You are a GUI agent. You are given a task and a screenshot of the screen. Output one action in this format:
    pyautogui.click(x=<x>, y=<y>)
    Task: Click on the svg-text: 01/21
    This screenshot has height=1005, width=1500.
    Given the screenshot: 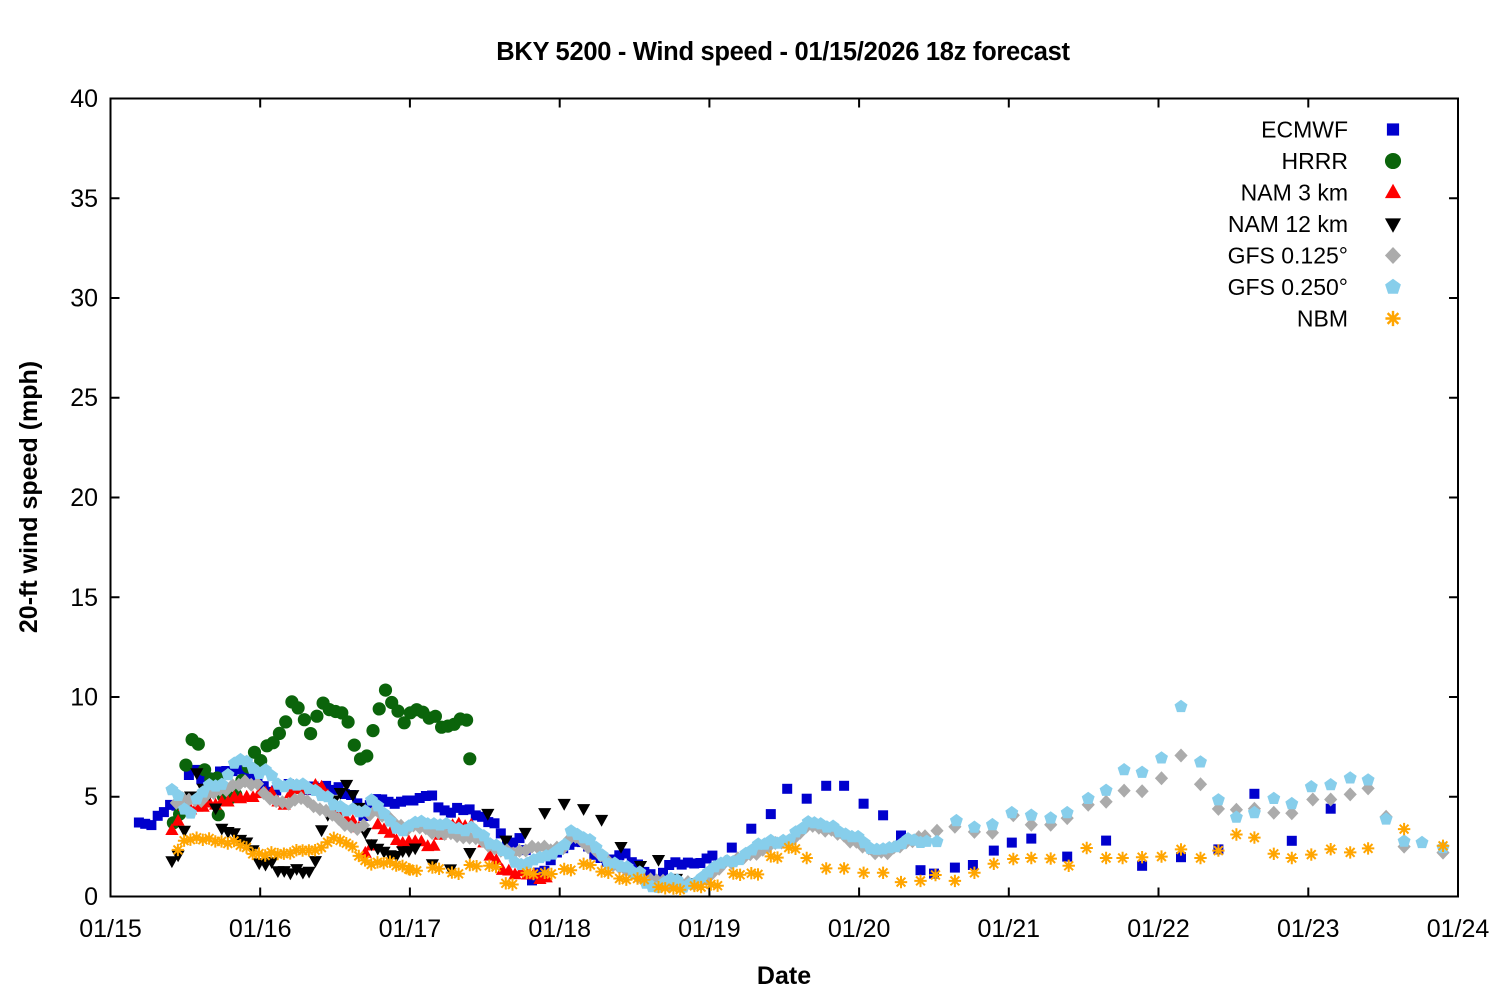 What is the action you would take?
    pyautogui.click(x=1009, y=929)
    